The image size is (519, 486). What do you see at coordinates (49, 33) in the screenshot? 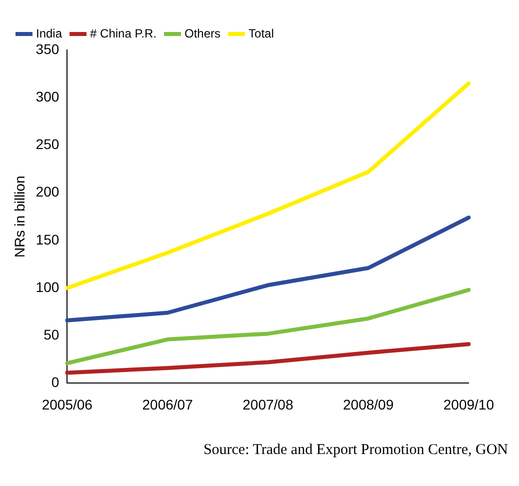
I see `legend-label: India` at bounding box center [49, 33].